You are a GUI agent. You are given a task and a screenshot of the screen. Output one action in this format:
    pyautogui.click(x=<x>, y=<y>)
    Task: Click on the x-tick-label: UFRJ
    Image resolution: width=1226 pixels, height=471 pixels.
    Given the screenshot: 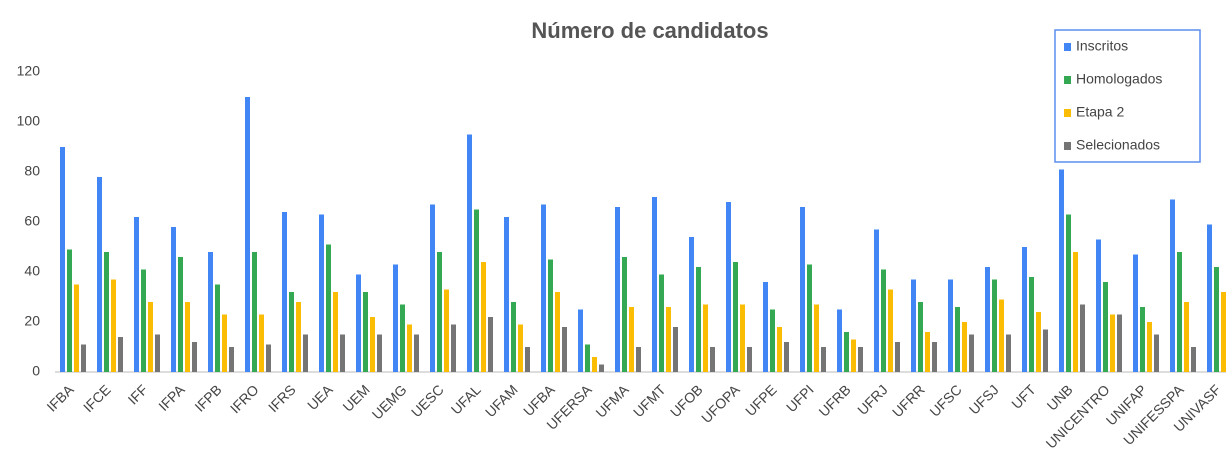 What is the action you would take?
    pyautogui.click(x=872, y=399)
    